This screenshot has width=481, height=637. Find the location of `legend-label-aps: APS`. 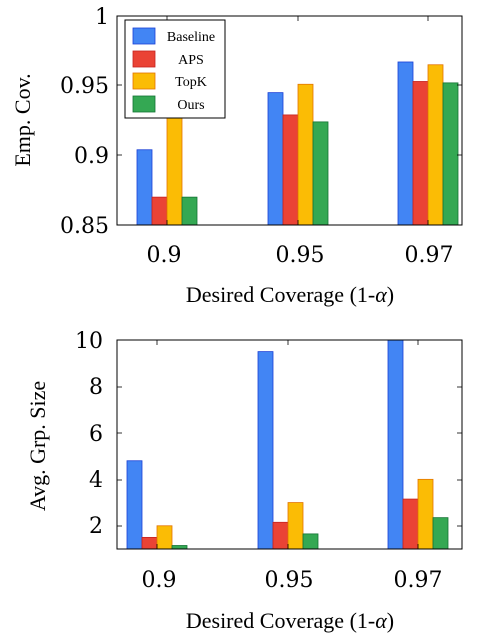

legend-label-aps: APS is located at coordinates (191, 60).